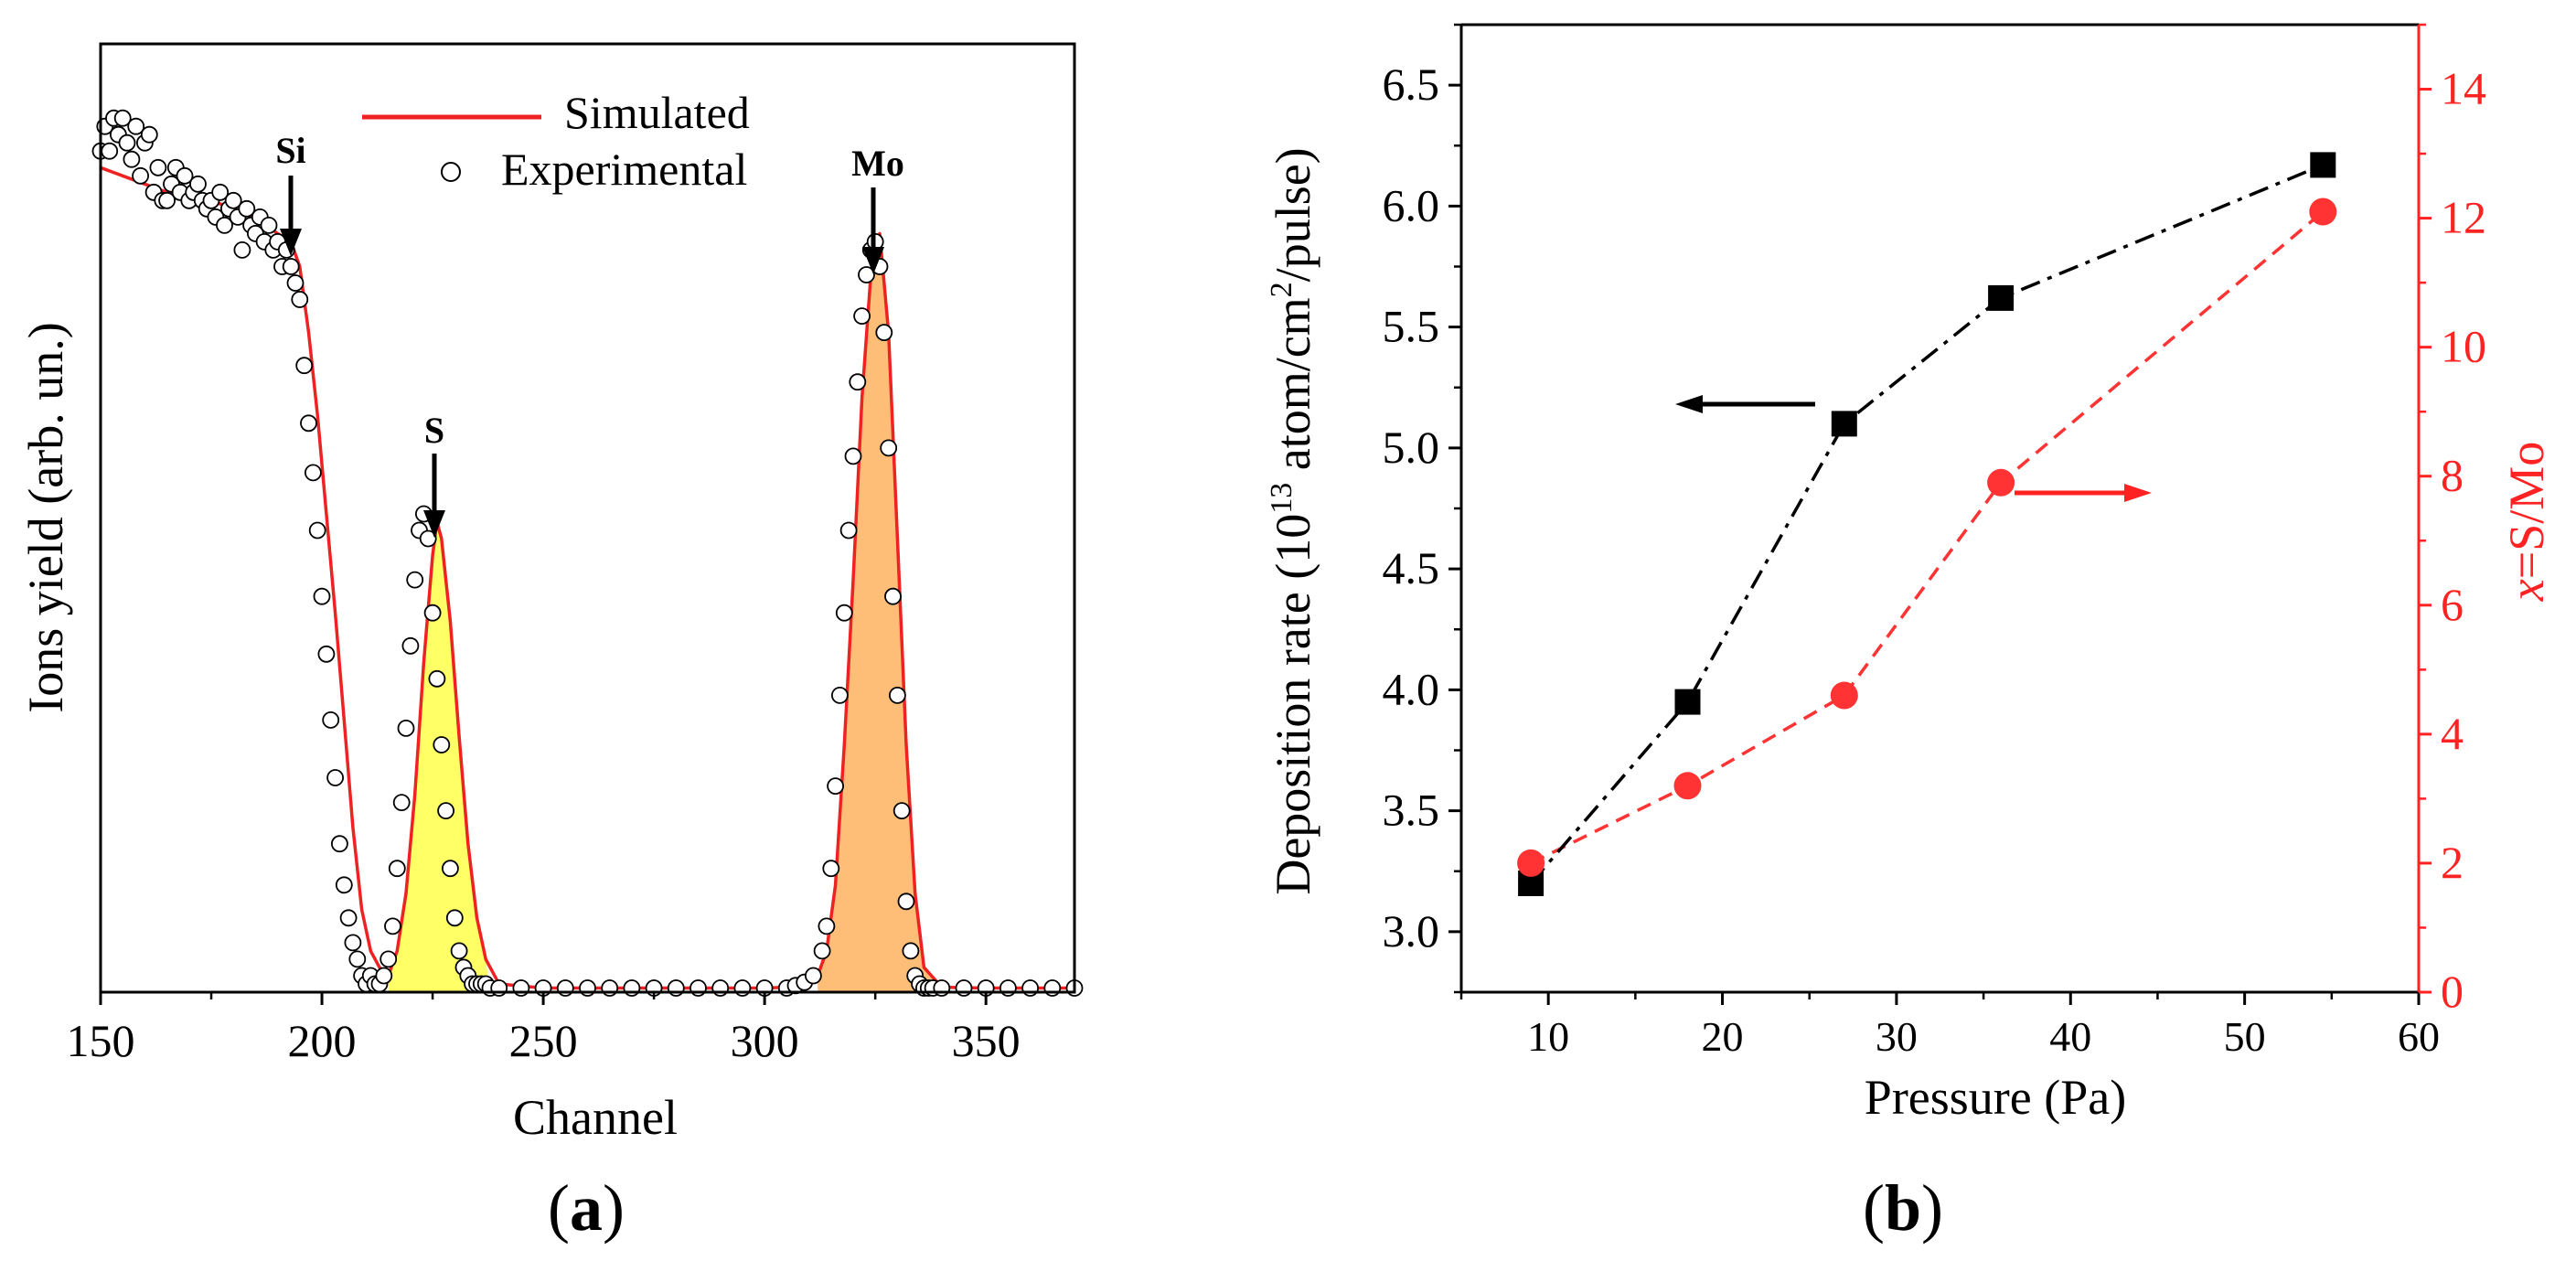 This screenshot has width=2576, height=1261. What do you see at coordinates (439, 757) in the screenshot?
I see `s-peak-fill` at bounding box center [439, 757].